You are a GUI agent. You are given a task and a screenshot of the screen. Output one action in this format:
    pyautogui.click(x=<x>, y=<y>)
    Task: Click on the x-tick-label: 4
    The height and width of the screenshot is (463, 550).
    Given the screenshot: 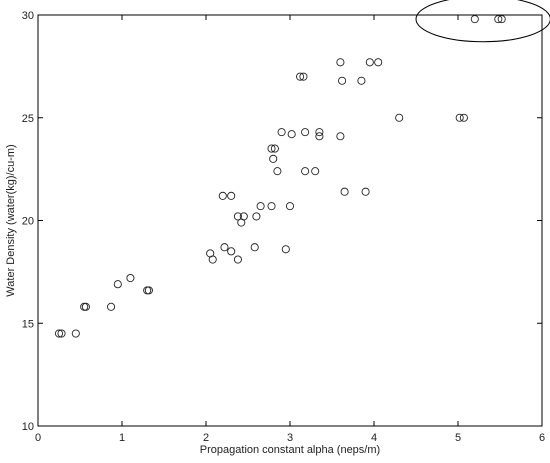 What is the action you would take?
    pyautogui.click(x=374, y=438)
    